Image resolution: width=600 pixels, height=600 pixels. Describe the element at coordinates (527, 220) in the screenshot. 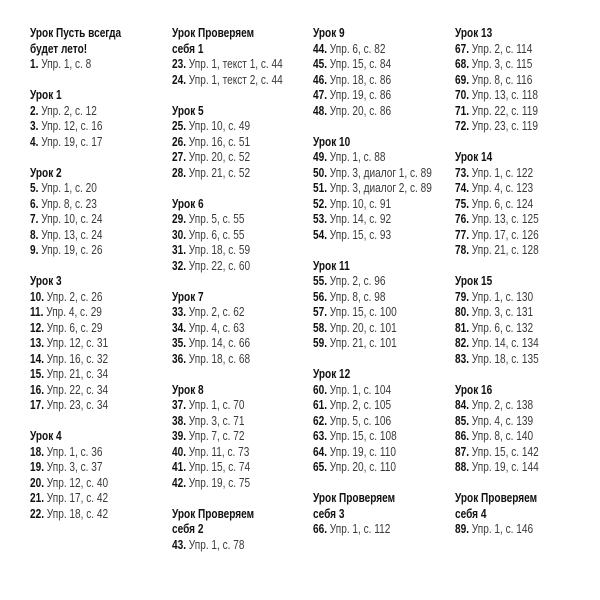

I see `exercise-item: 76. Упр. 13, с. 125` at that location.